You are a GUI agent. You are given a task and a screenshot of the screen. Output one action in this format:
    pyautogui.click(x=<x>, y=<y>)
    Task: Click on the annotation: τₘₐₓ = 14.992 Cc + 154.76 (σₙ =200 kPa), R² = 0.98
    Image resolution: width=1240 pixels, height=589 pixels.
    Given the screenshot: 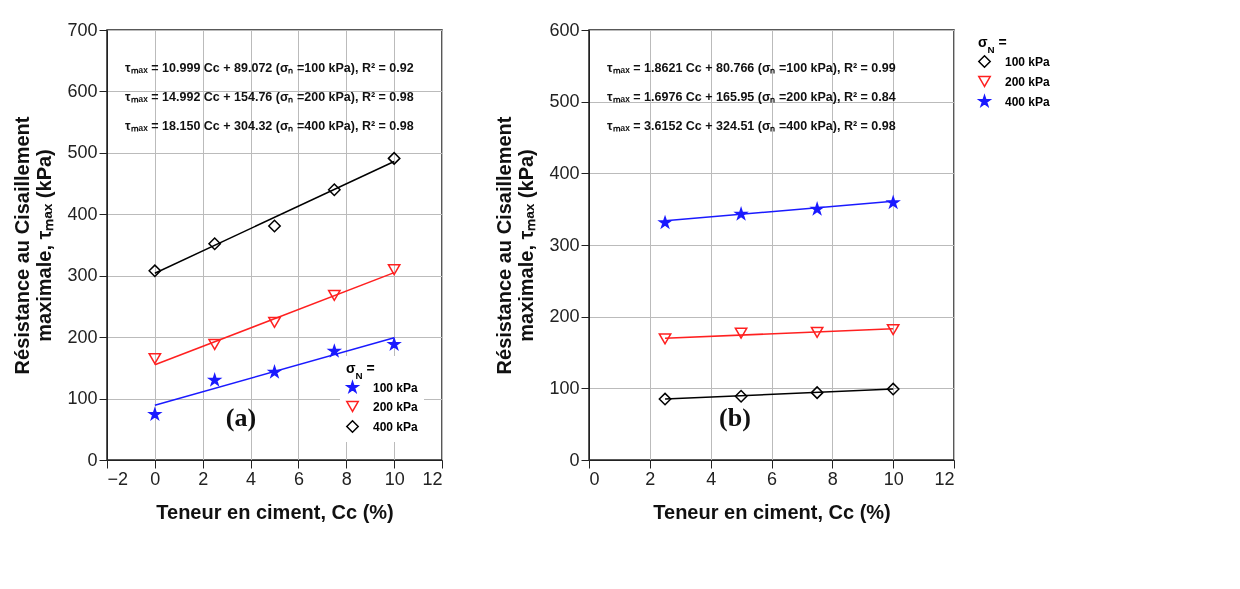 What is the action you would take?
    pyautogui.click(x=269, y=97)
    